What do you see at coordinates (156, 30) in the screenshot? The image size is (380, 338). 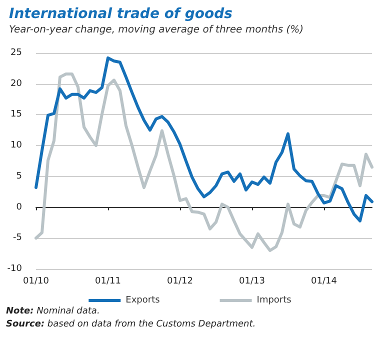 I see `chart-subtitle: Year-on-year change, moving average of three months (%)` at bounding box center [156, 30].